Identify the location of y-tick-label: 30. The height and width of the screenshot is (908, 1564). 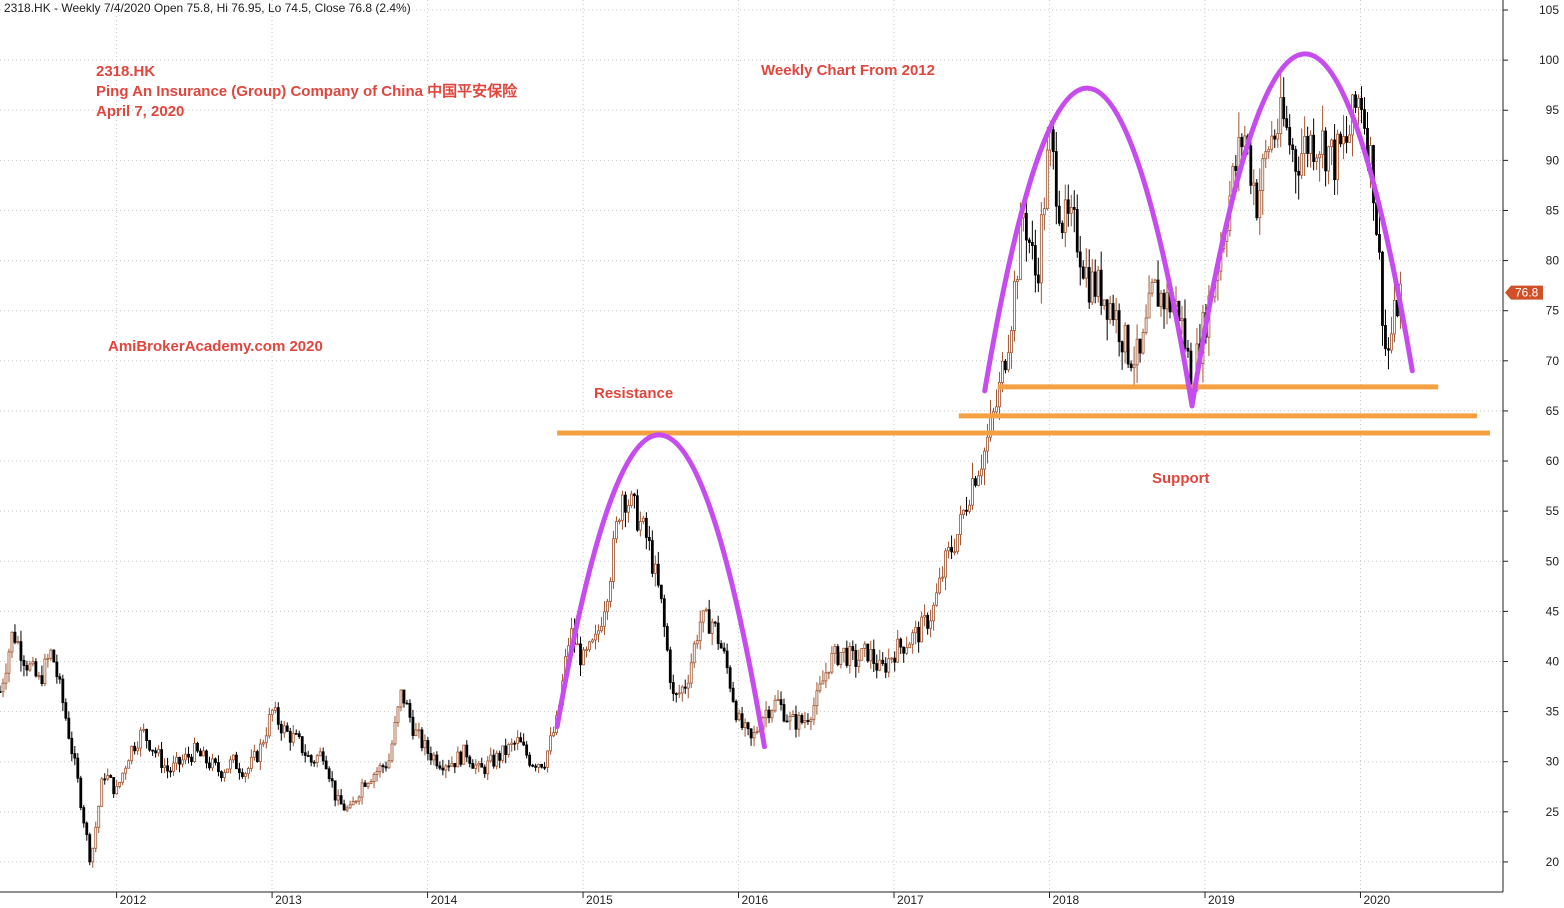
(1553, 762).